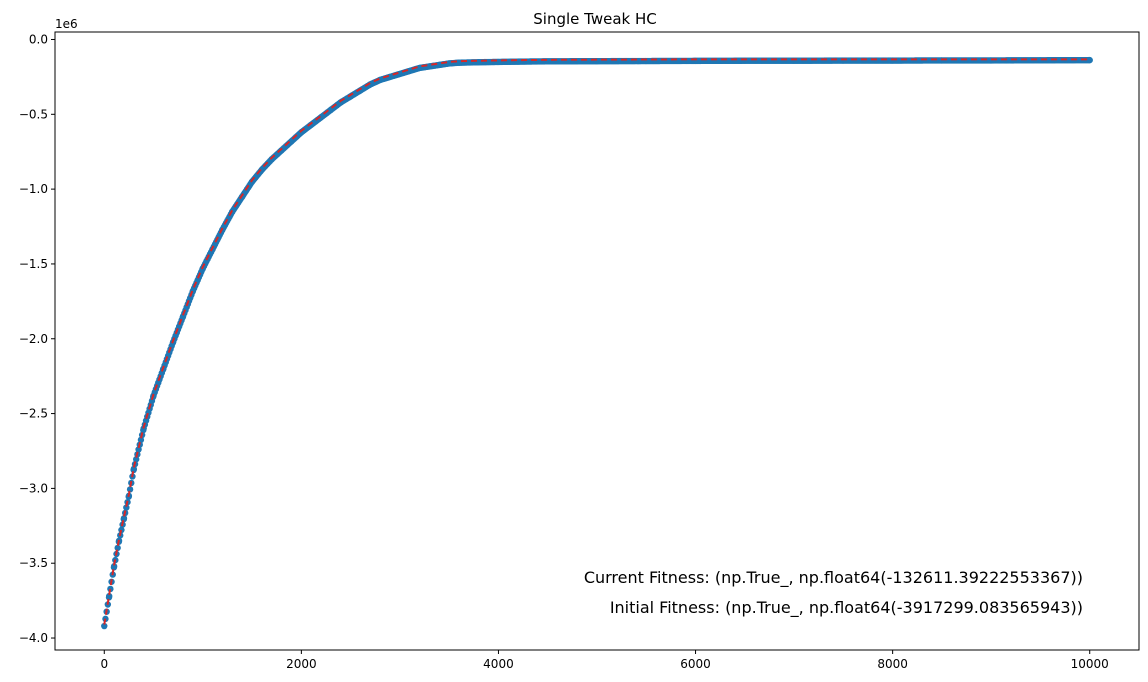  What do you see at coordinates (33, 114) in the screenshot?
I see `y-tick-label: −0.5` at bounding box center [33, 114].